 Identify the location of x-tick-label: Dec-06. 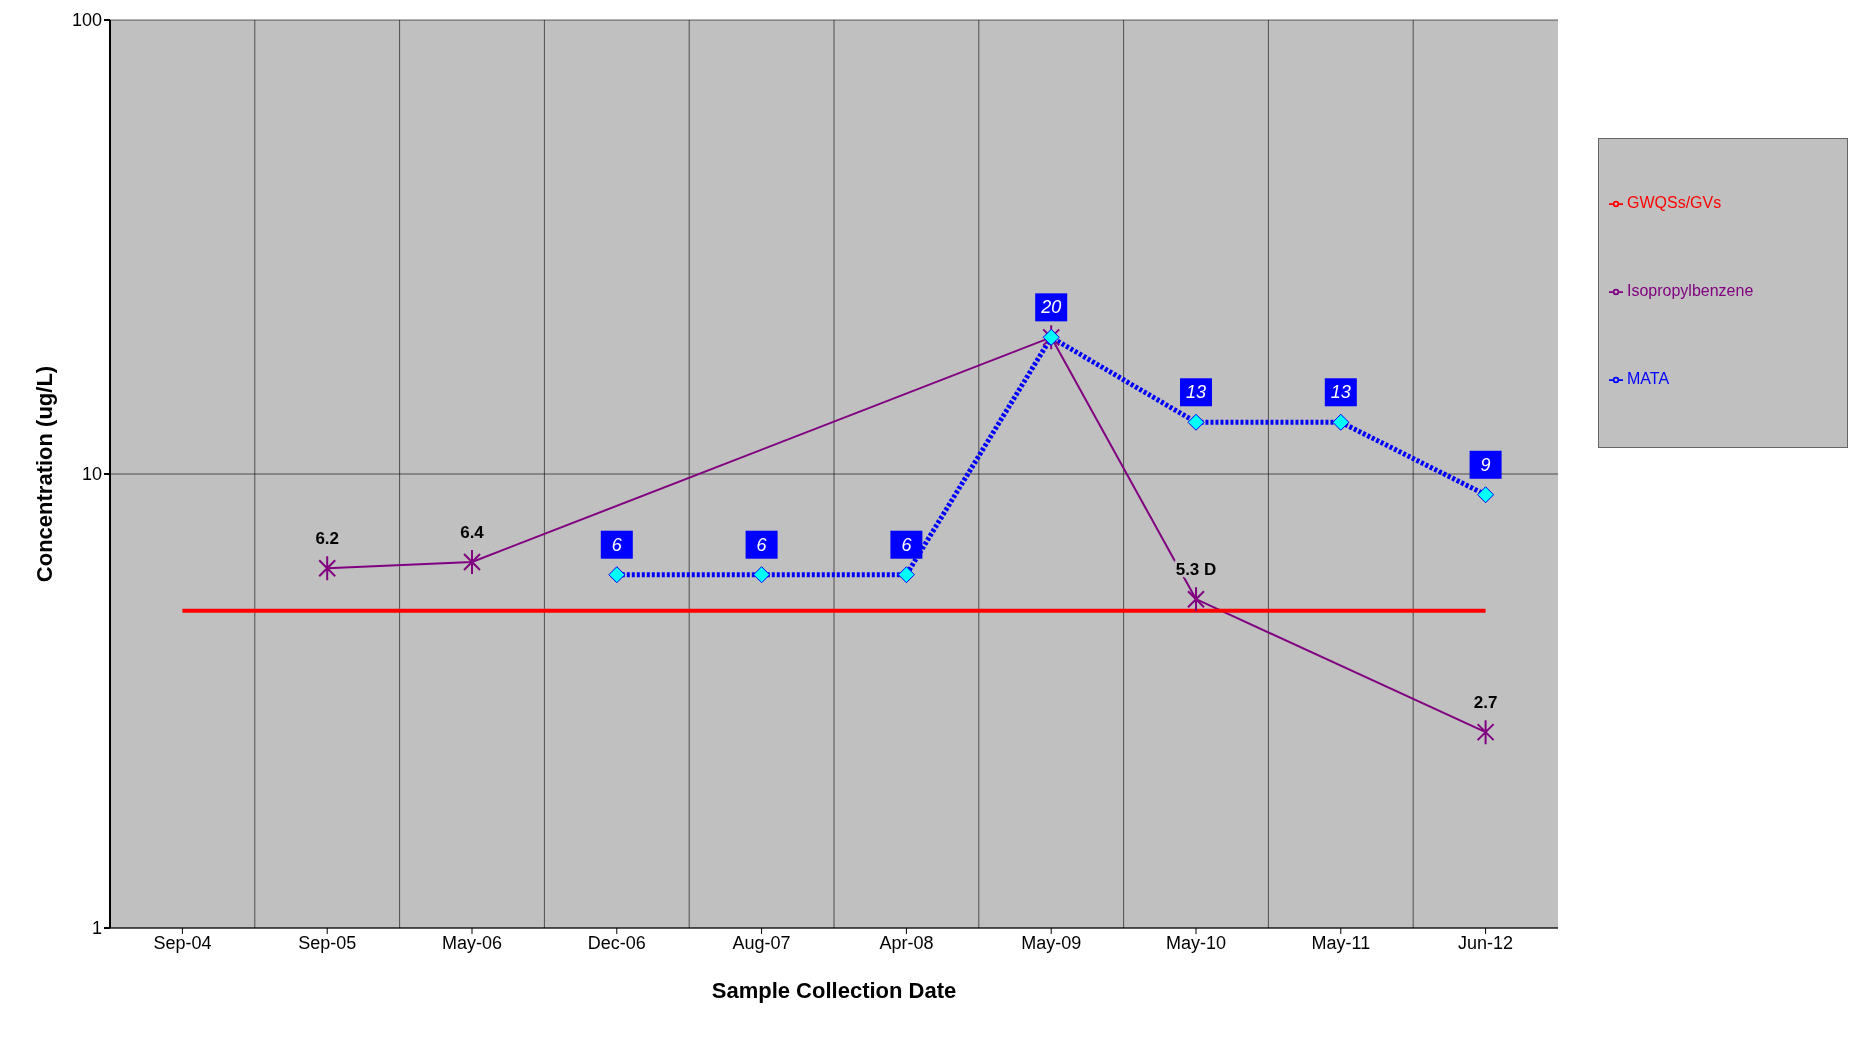
(616, 942).